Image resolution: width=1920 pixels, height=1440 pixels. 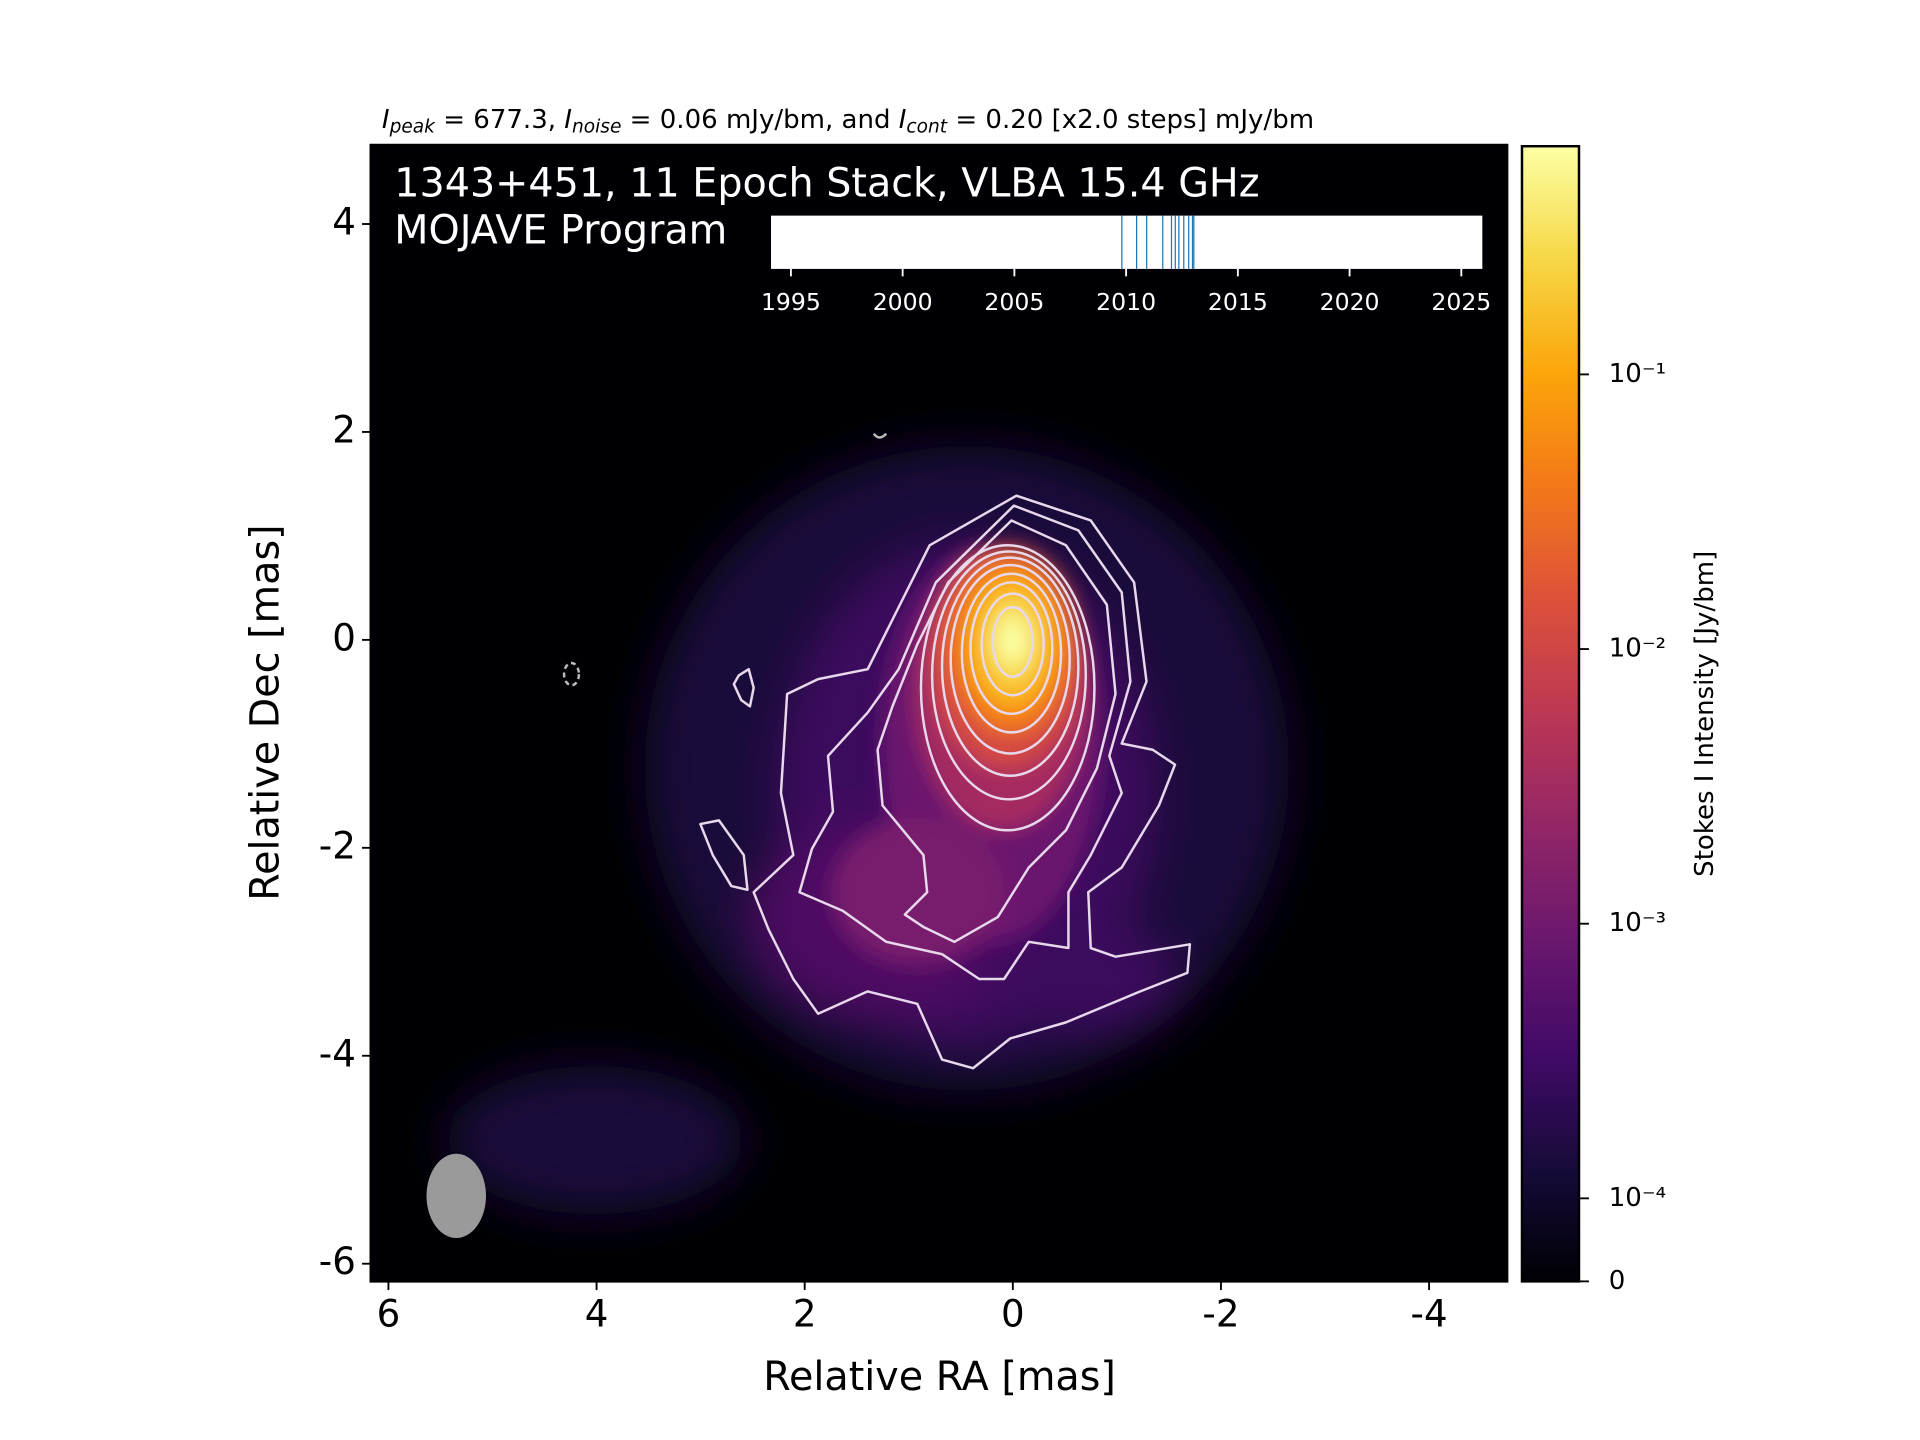 I want to click on subtitle-part: cont, so click(x=926, y=126).